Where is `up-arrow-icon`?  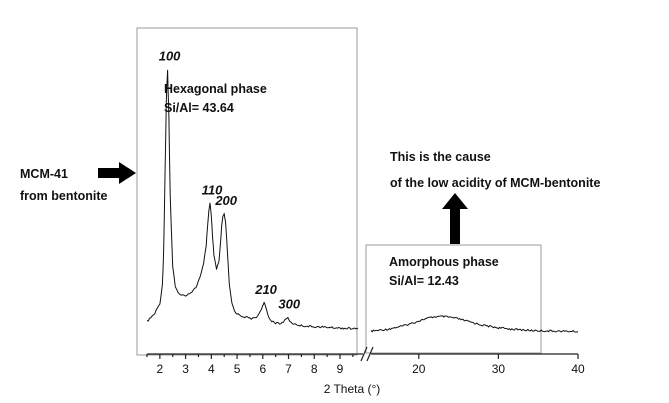
up-arrow-icon is located at coordinates (455, 218).